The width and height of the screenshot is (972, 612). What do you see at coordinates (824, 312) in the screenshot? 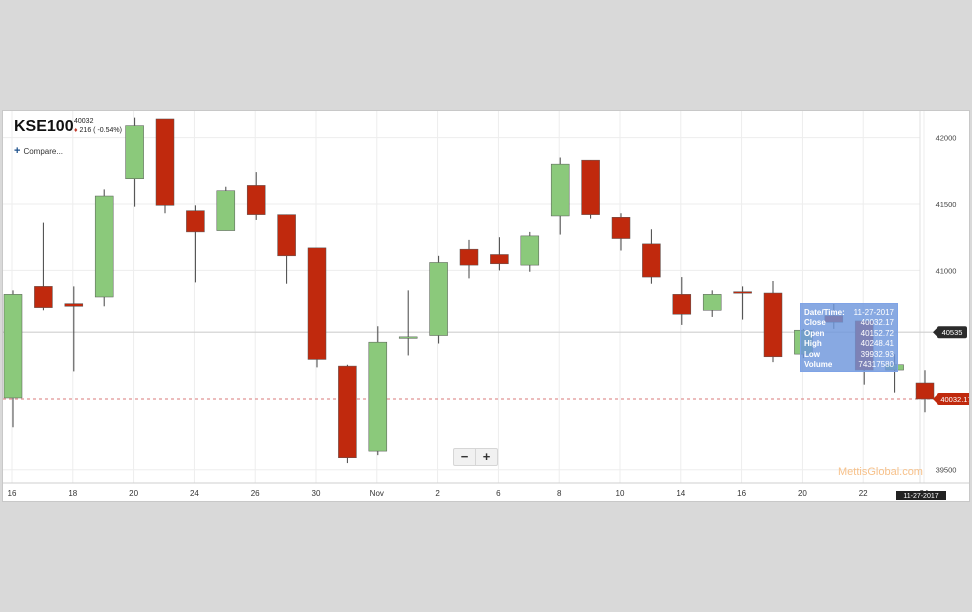
I see `tooltip-key: Date/Time:` at bounding box center [824, 312].